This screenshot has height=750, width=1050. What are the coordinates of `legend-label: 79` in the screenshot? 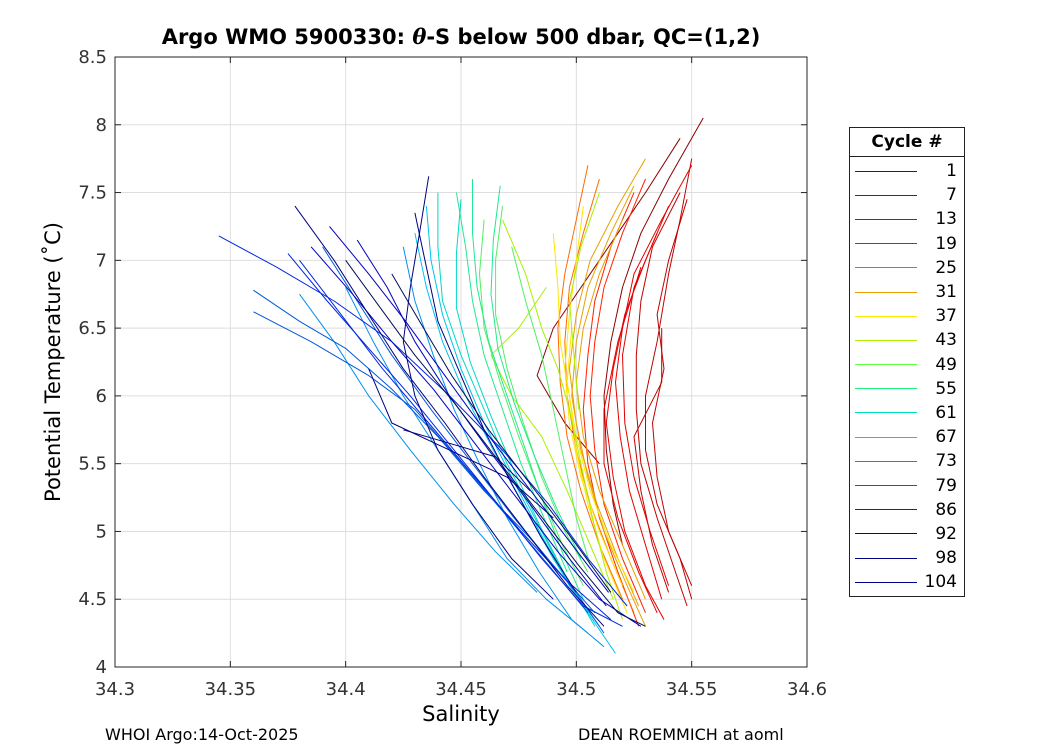 It's located at (946, 485).